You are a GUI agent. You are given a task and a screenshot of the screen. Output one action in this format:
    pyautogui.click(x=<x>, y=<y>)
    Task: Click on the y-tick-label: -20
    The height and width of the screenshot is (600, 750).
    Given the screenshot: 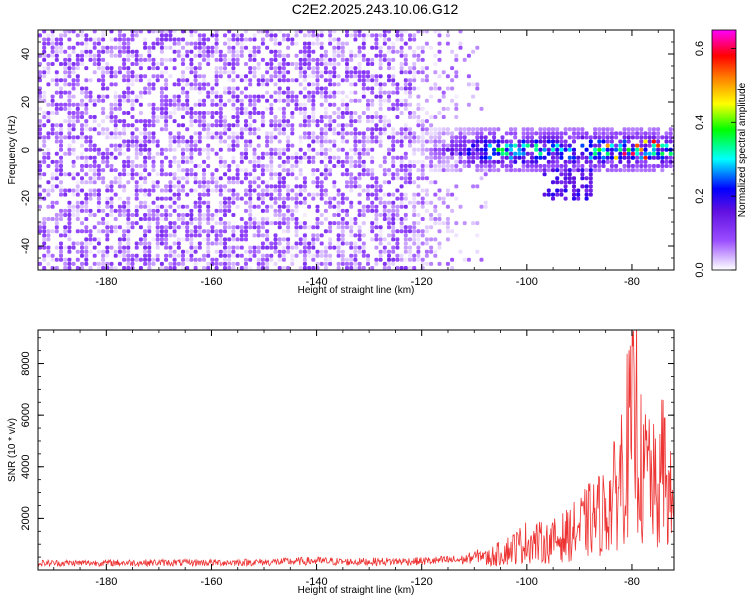 What is the action you would take?
    pyautogui.click(x=26, y=198)
    